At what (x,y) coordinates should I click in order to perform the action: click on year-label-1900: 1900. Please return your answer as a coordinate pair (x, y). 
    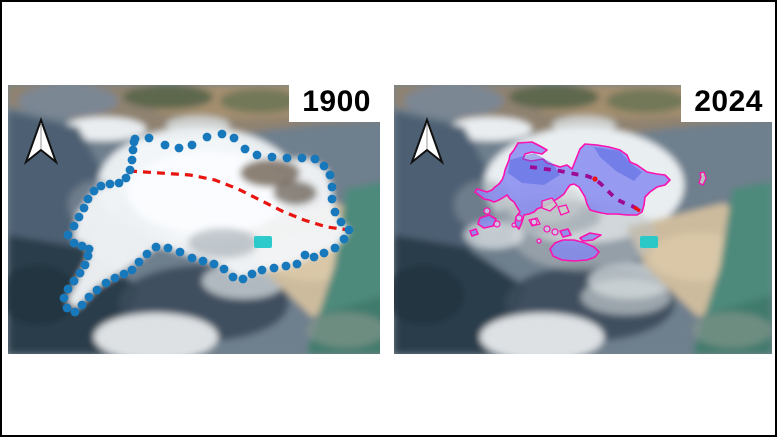
    Looking at the image, I should click on (334, 103).